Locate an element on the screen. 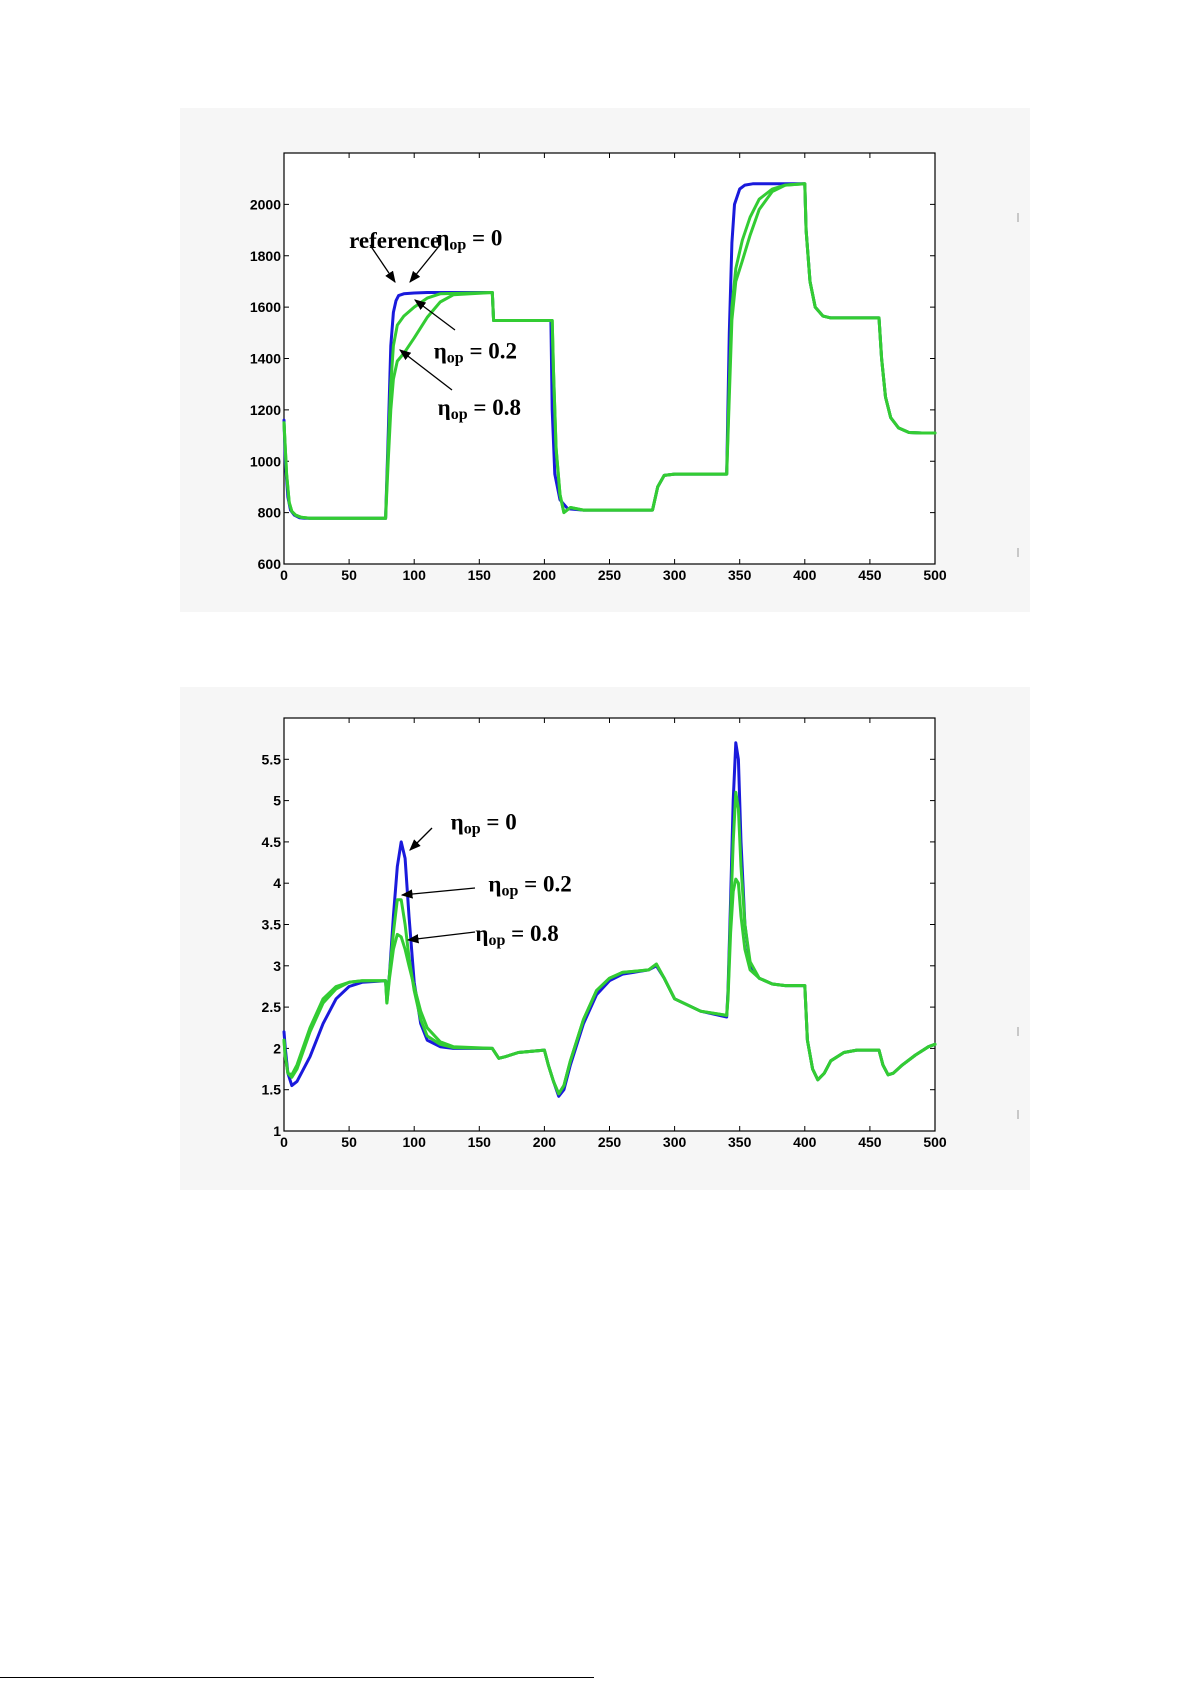 This screenshot has width=1191, height=1685. y-tick-label: 1400 is located at coordinates (265, 359).